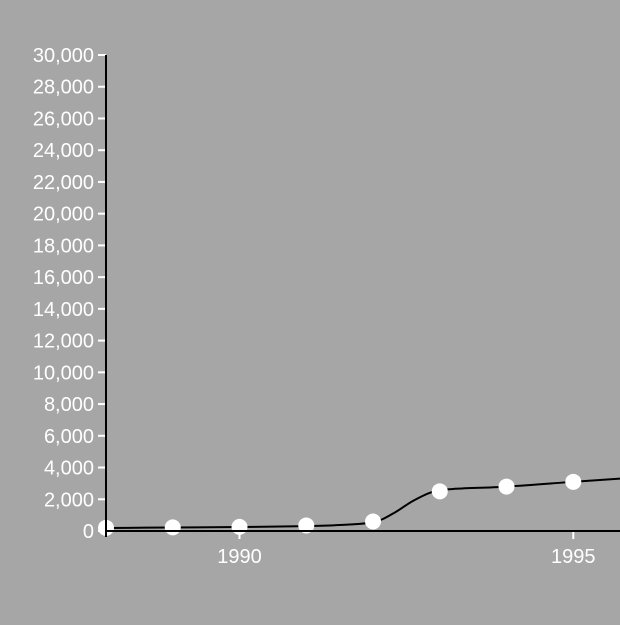  Describe the element at coordinates (239, 557) in the screenshot. I see `x-tick-label: 1990` at that location.